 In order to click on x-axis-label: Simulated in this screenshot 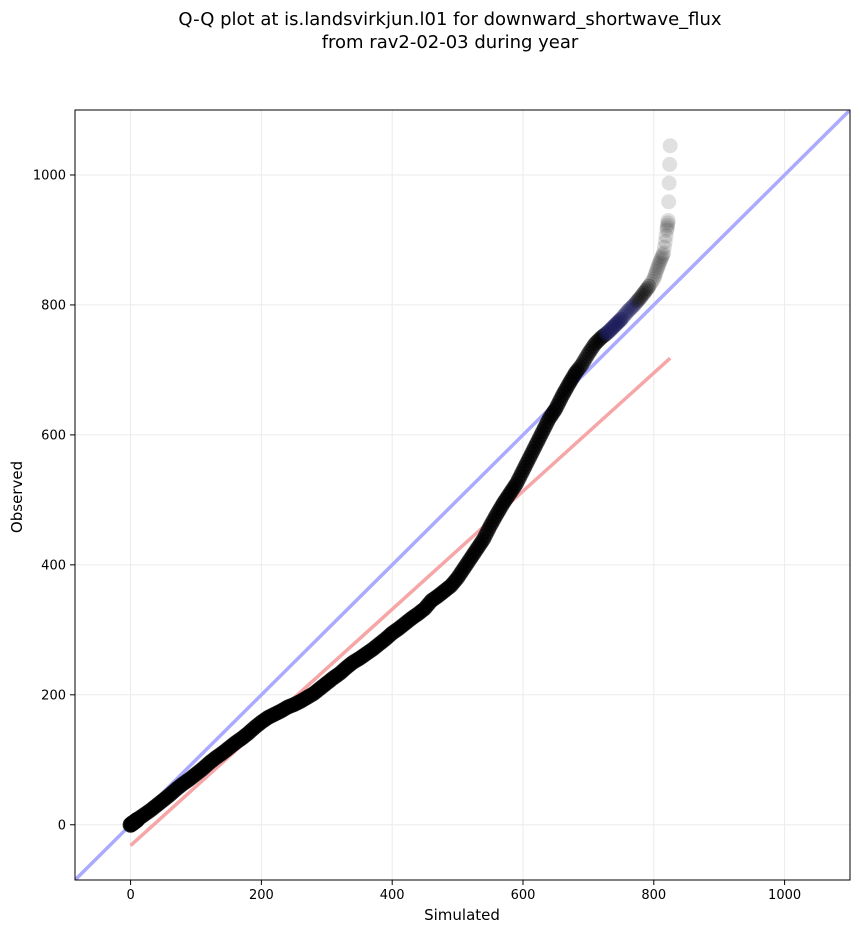, I will do `click(462, 915)`.